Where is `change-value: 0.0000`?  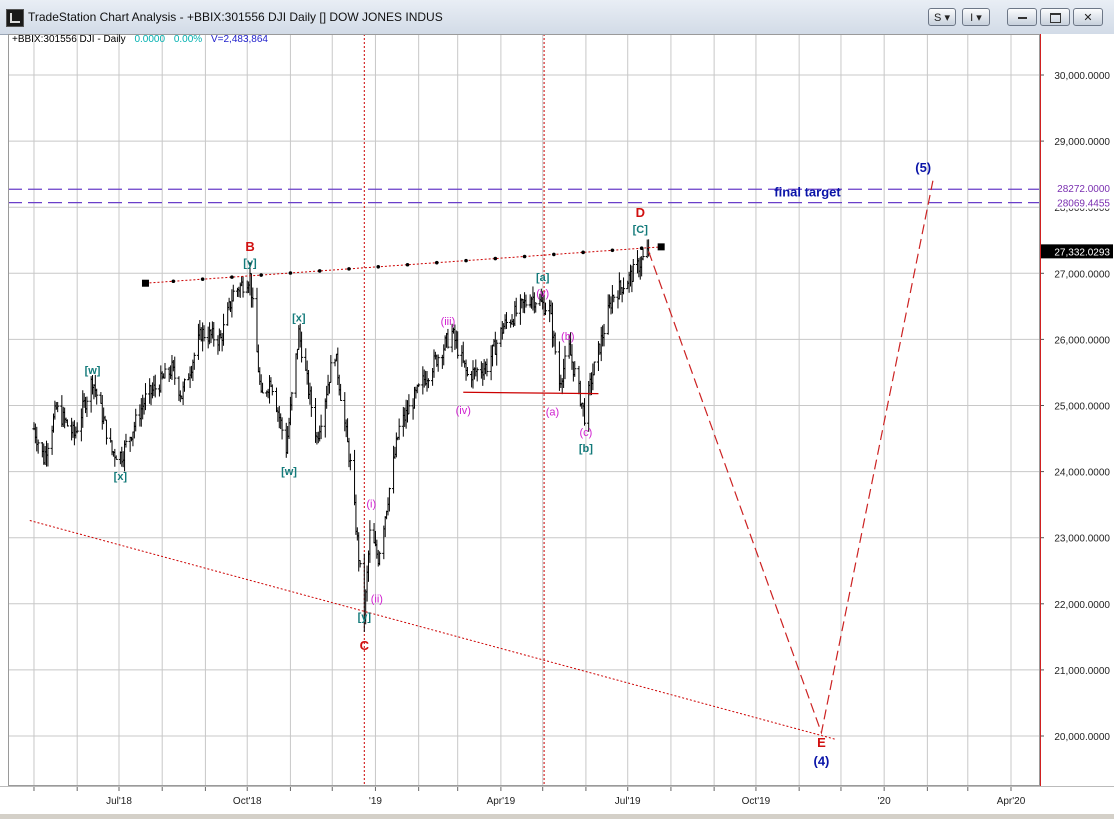 change-value: 0.0000 is located at coordinates (150, 39).